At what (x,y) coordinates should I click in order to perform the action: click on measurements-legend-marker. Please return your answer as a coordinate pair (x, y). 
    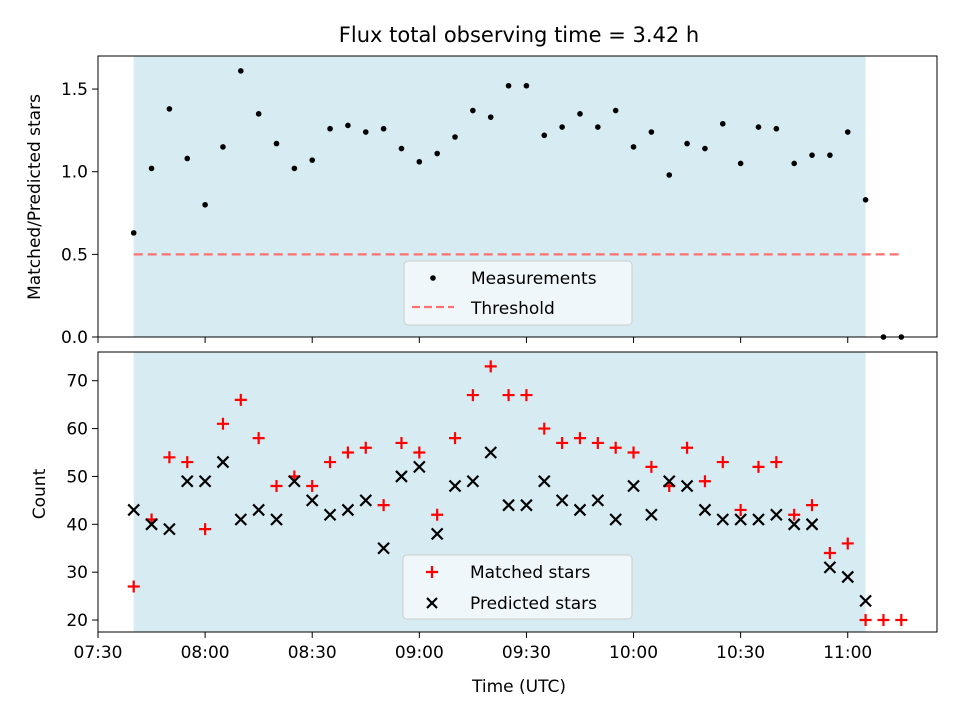
    Looking at the image, I should click on (433, 278).